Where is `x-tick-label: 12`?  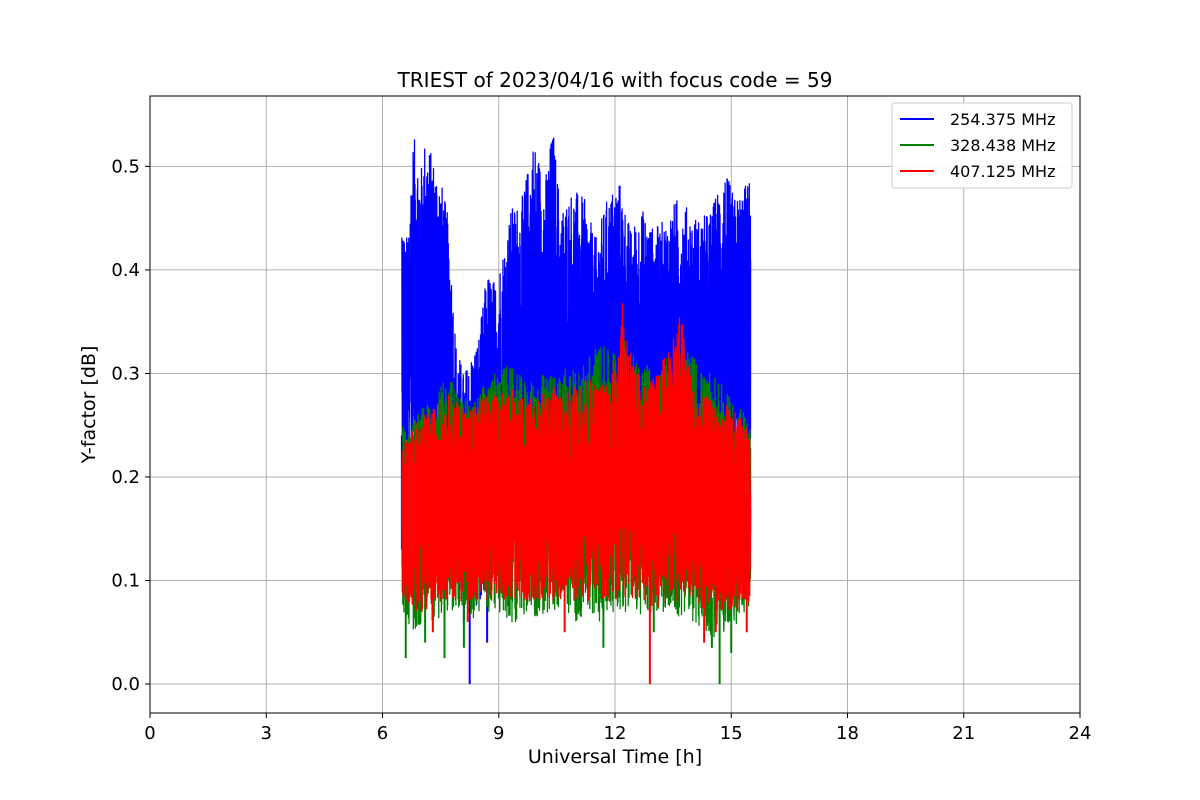
x-tick-label: 12 is located at coordinates (615, 733).